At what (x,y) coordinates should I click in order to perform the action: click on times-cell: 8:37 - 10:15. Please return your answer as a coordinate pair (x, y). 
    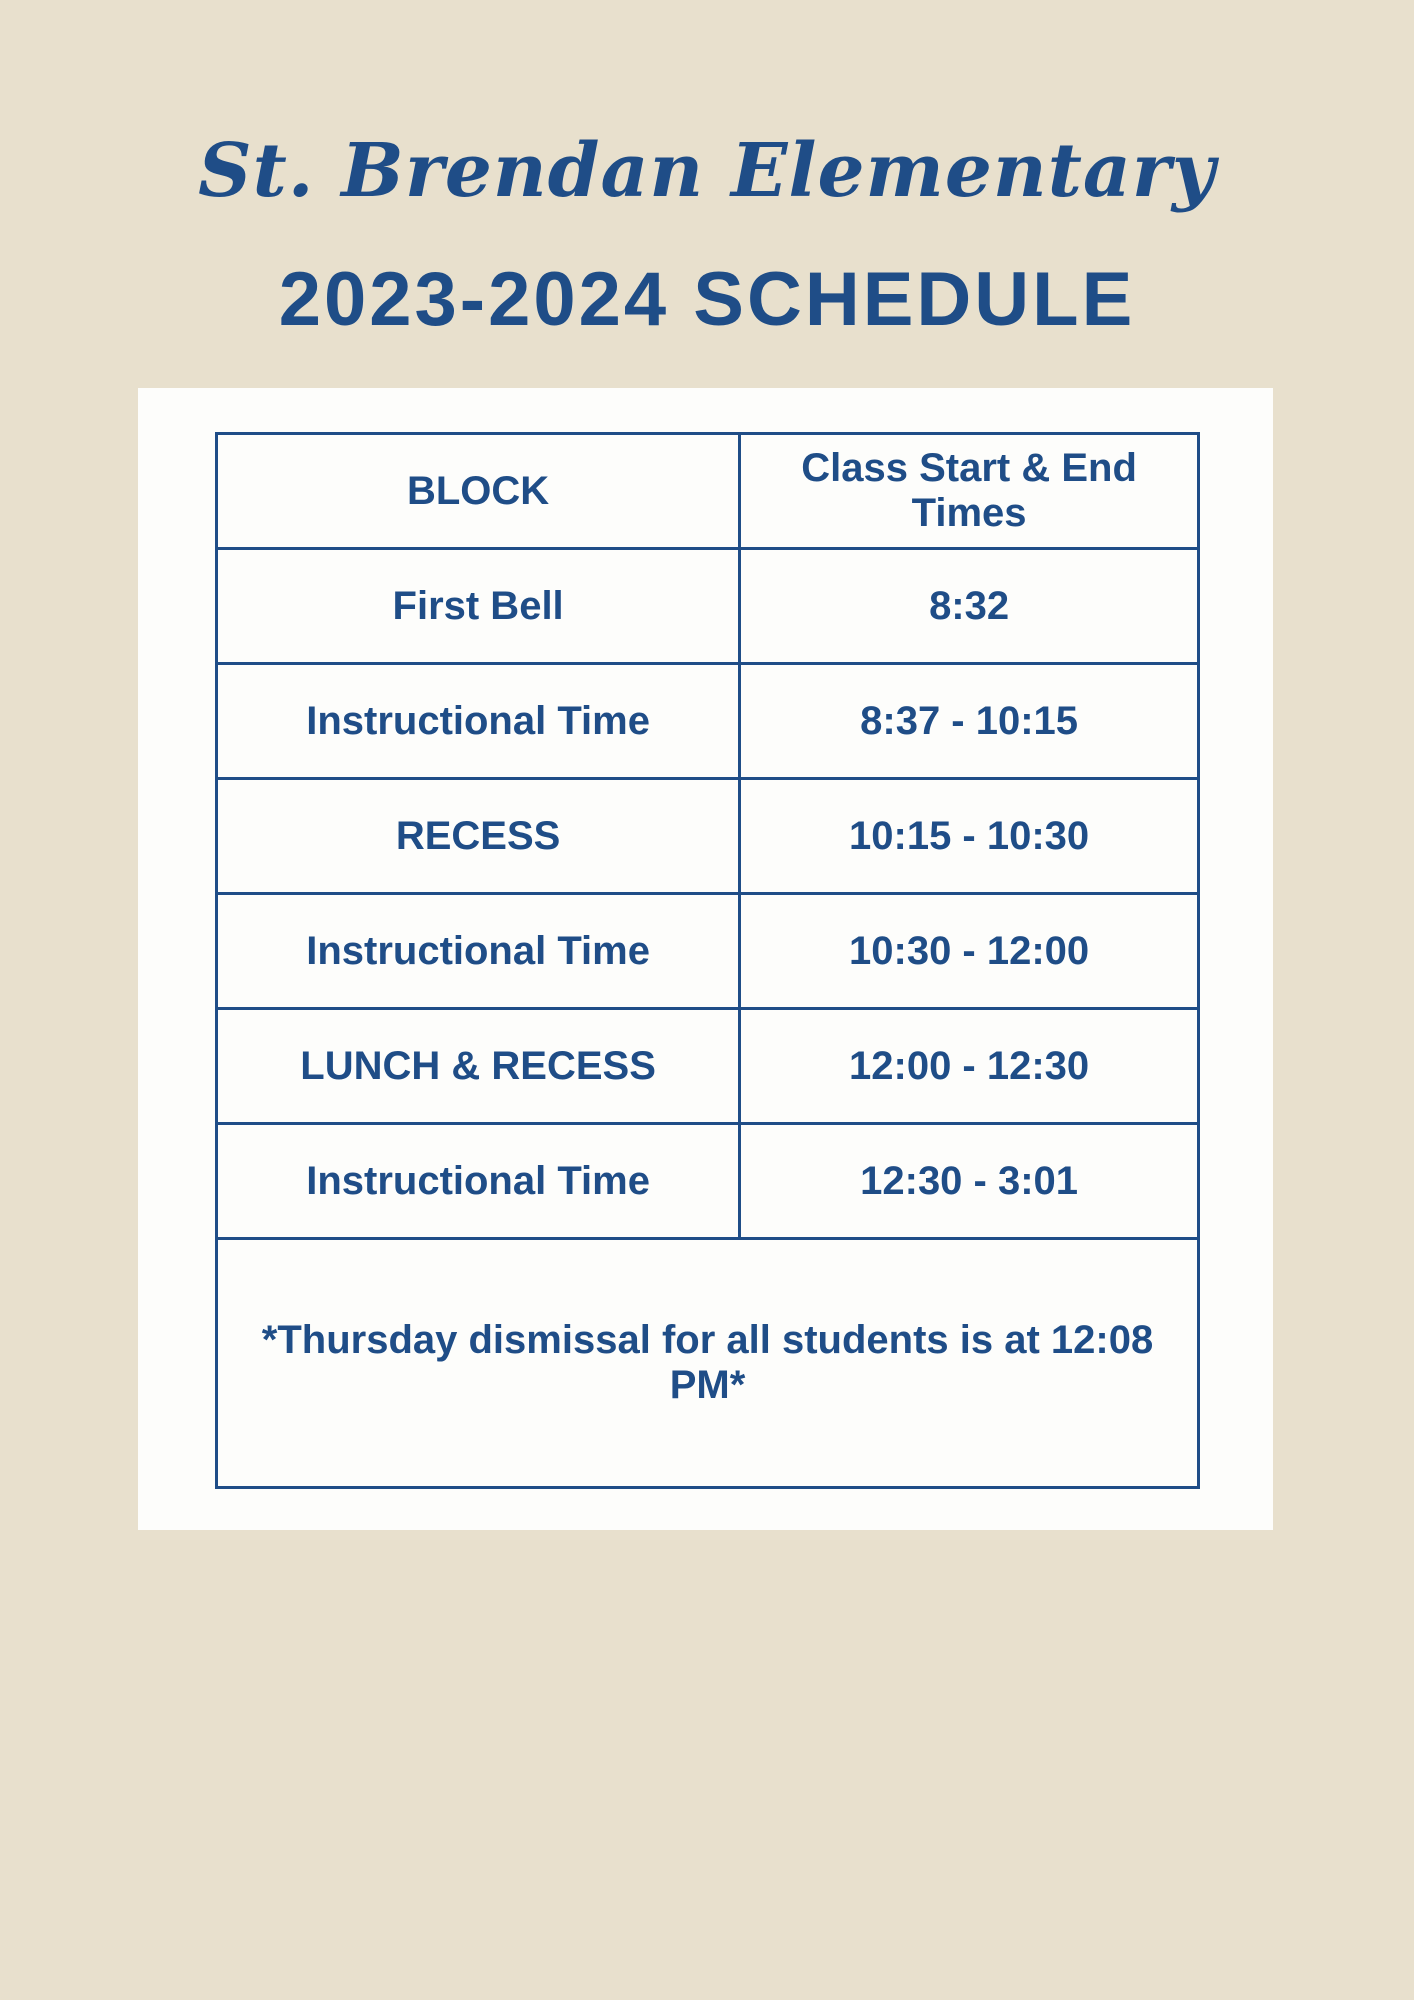
    Looking at the image, I should click on (969, 721).